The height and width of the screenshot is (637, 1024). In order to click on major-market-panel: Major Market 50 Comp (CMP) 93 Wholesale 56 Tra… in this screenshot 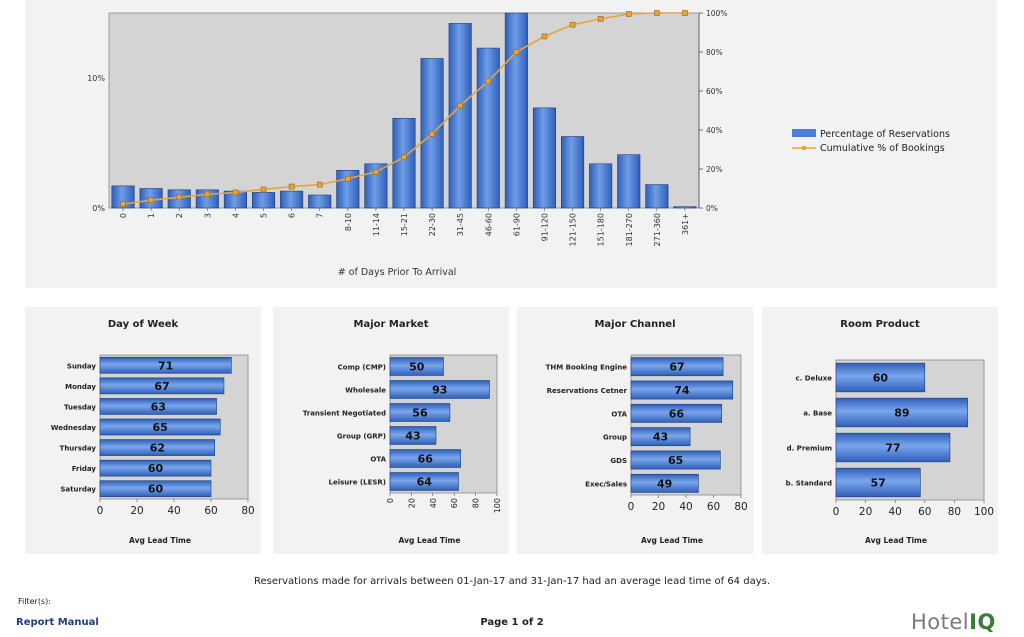, I will do `click(391, 430)`.